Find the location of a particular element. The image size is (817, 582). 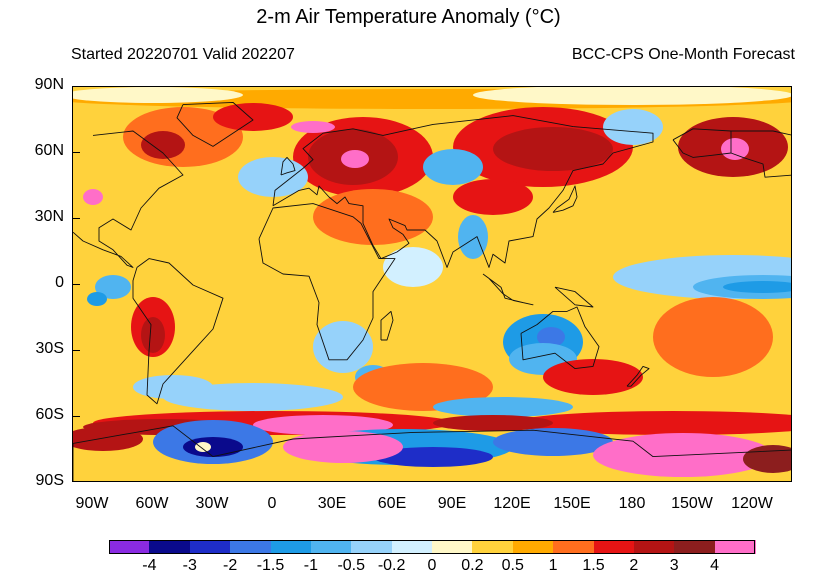

colorbar-label: 0.5 is located at coordinates (512, 565).